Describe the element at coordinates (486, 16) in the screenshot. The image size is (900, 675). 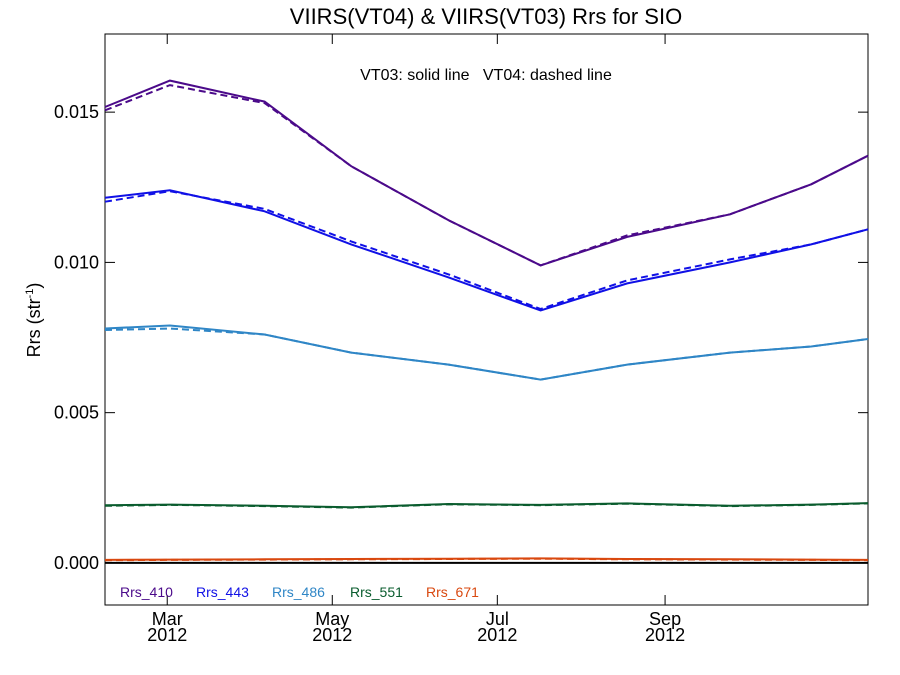
I see `chart-title: VIIRS(VT04) & VIIRS(VT03) Rrs for SIO` at that location.